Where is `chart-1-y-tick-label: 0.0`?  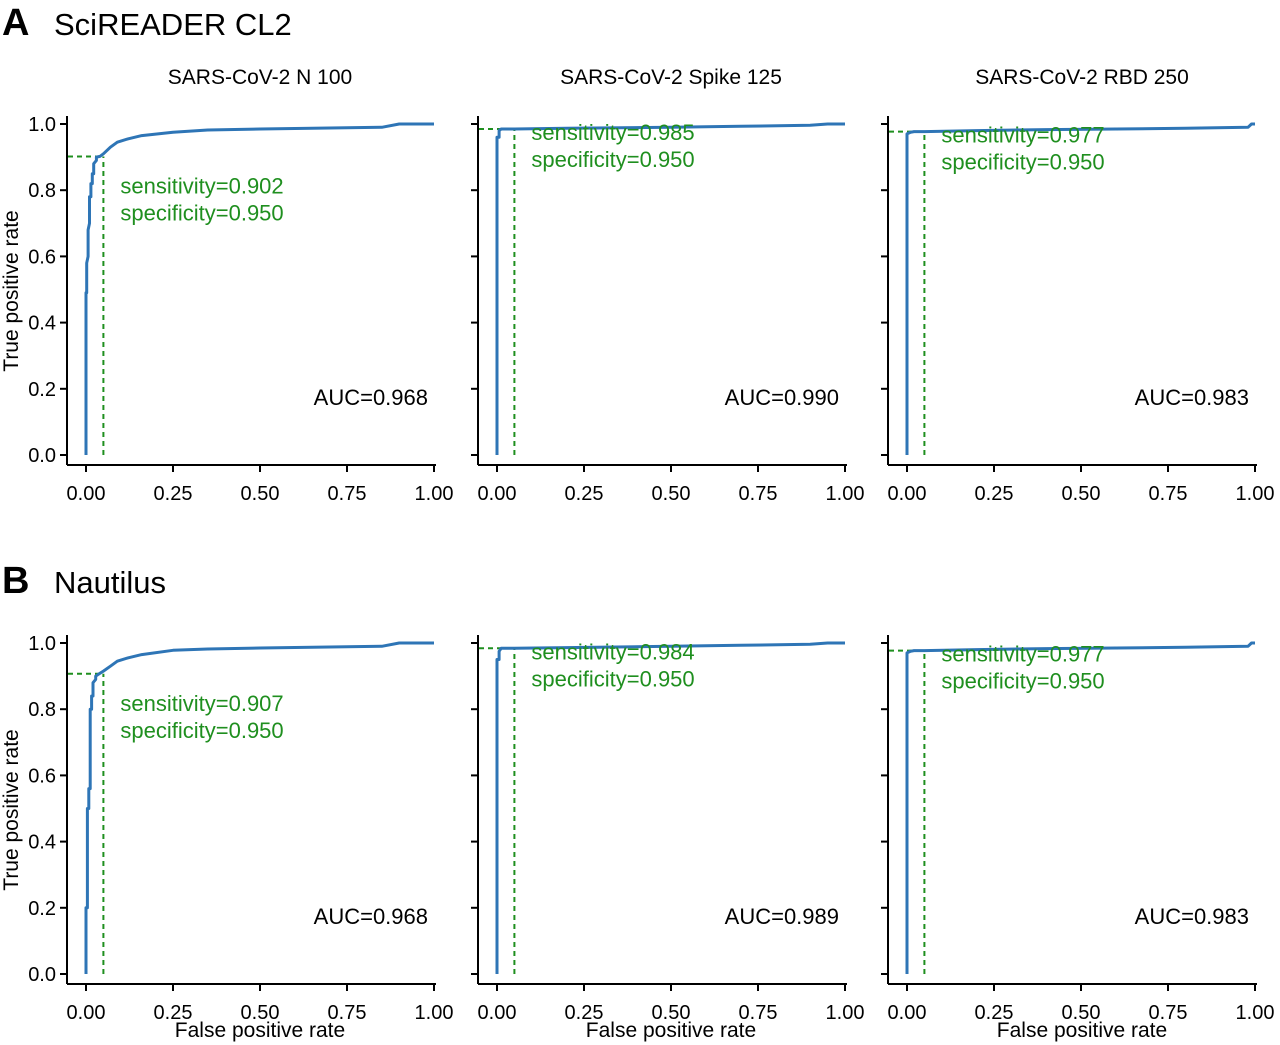 chart-1-y-tick-label: 0.0 is located at coordinates (42, 456).